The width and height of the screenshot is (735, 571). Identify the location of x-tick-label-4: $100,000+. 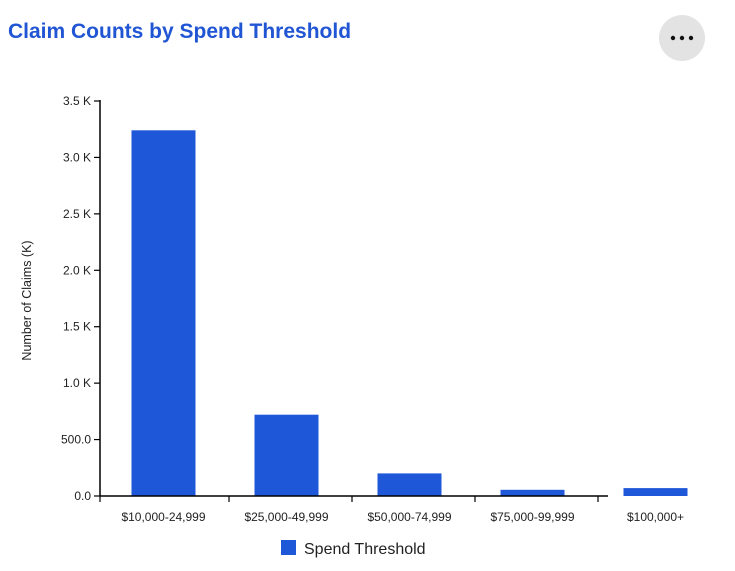
(655, 517).